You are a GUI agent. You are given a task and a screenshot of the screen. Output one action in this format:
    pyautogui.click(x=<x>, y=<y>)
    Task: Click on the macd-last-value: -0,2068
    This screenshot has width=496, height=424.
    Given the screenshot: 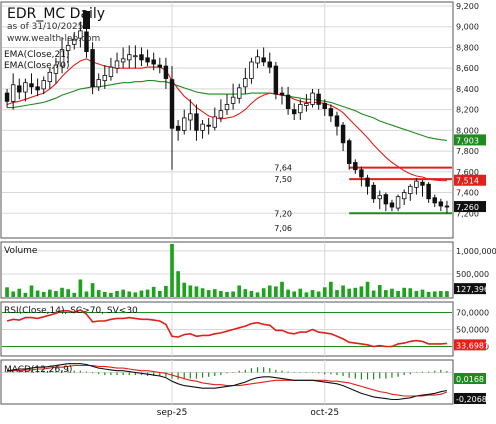 What is the action you would take?
    pyautogui.click(x=471, y=399)
    